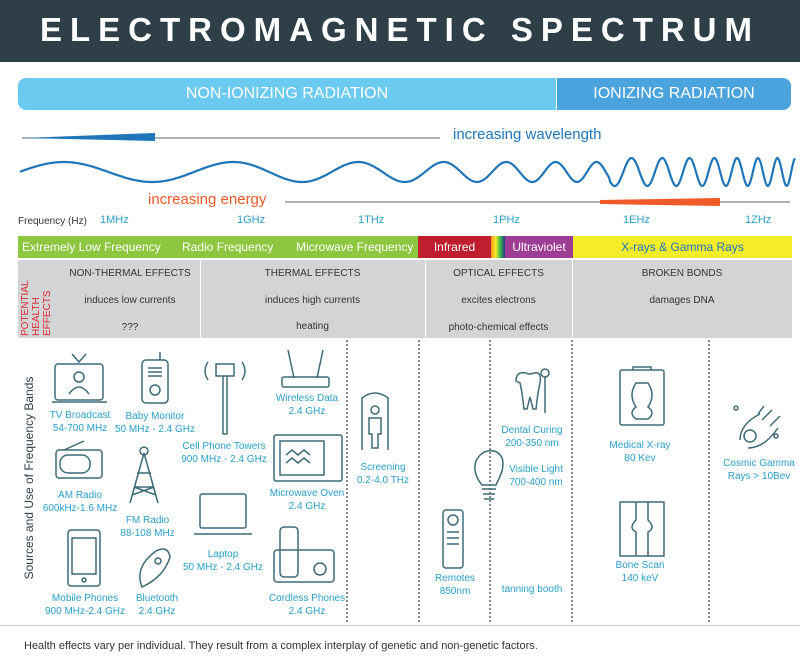 The height and width of the screenshot is (659, 800). Describe the element at coordinates (539, 247) in the screenshot. I see `band-ultraviolet: Ultraviolet` at that location.